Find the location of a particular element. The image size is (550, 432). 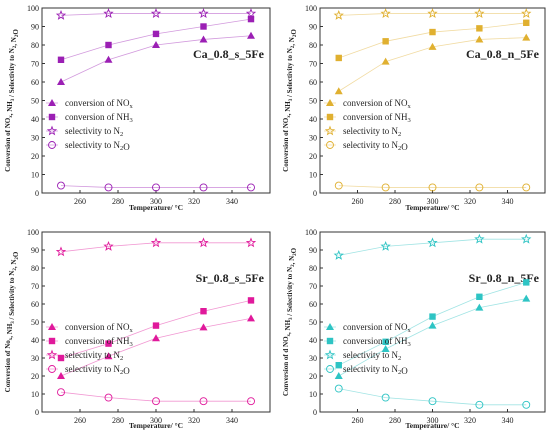

y-tick-label: 10 is located at coordinates (35, 394).